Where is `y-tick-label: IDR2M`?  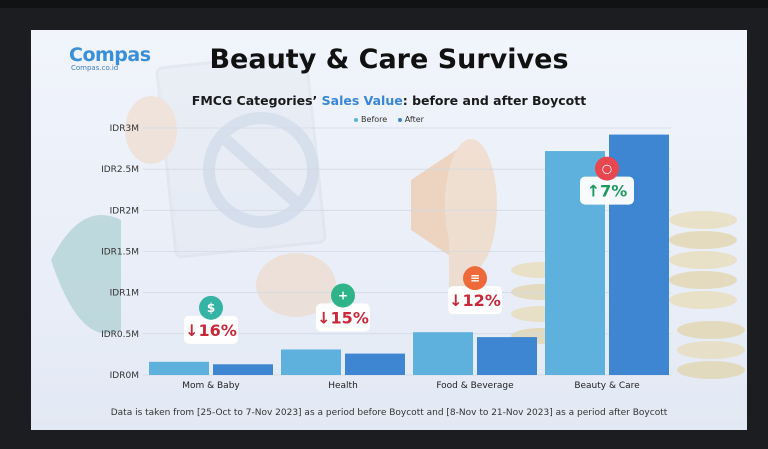
y-tick-label: IDR2M is located at coordinates (124, 211).